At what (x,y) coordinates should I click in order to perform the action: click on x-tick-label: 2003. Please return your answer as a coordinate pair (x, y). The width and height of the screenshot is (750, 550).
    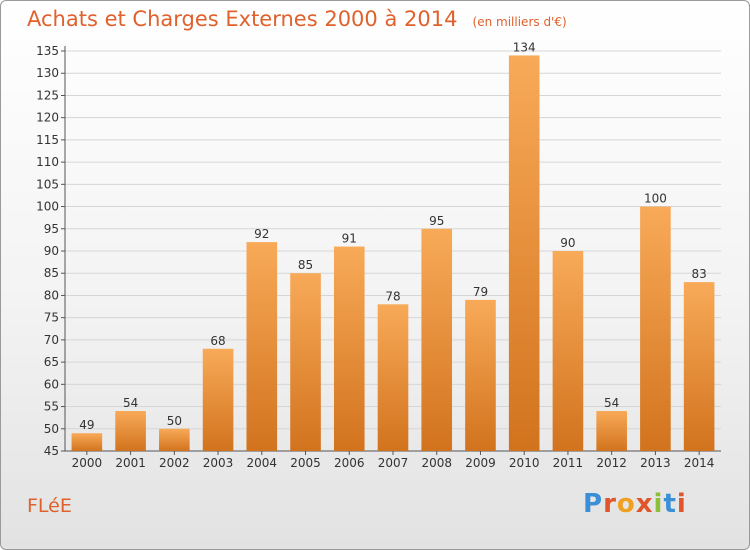
    Looking at the image, I should click on (218, 463).